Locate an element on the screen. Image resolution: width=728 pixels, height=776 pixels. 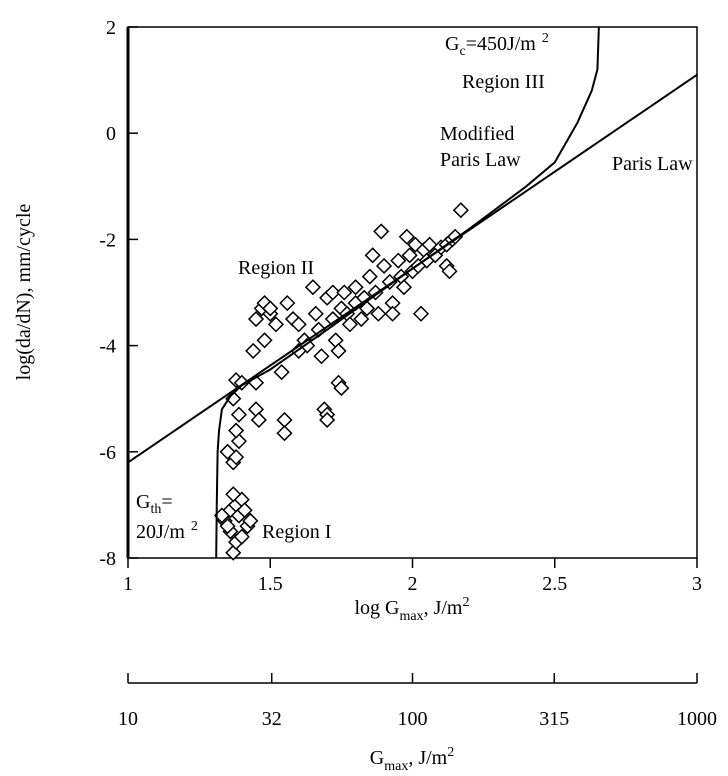
y-tick-label: -8 is located at coordinates (107, 559).